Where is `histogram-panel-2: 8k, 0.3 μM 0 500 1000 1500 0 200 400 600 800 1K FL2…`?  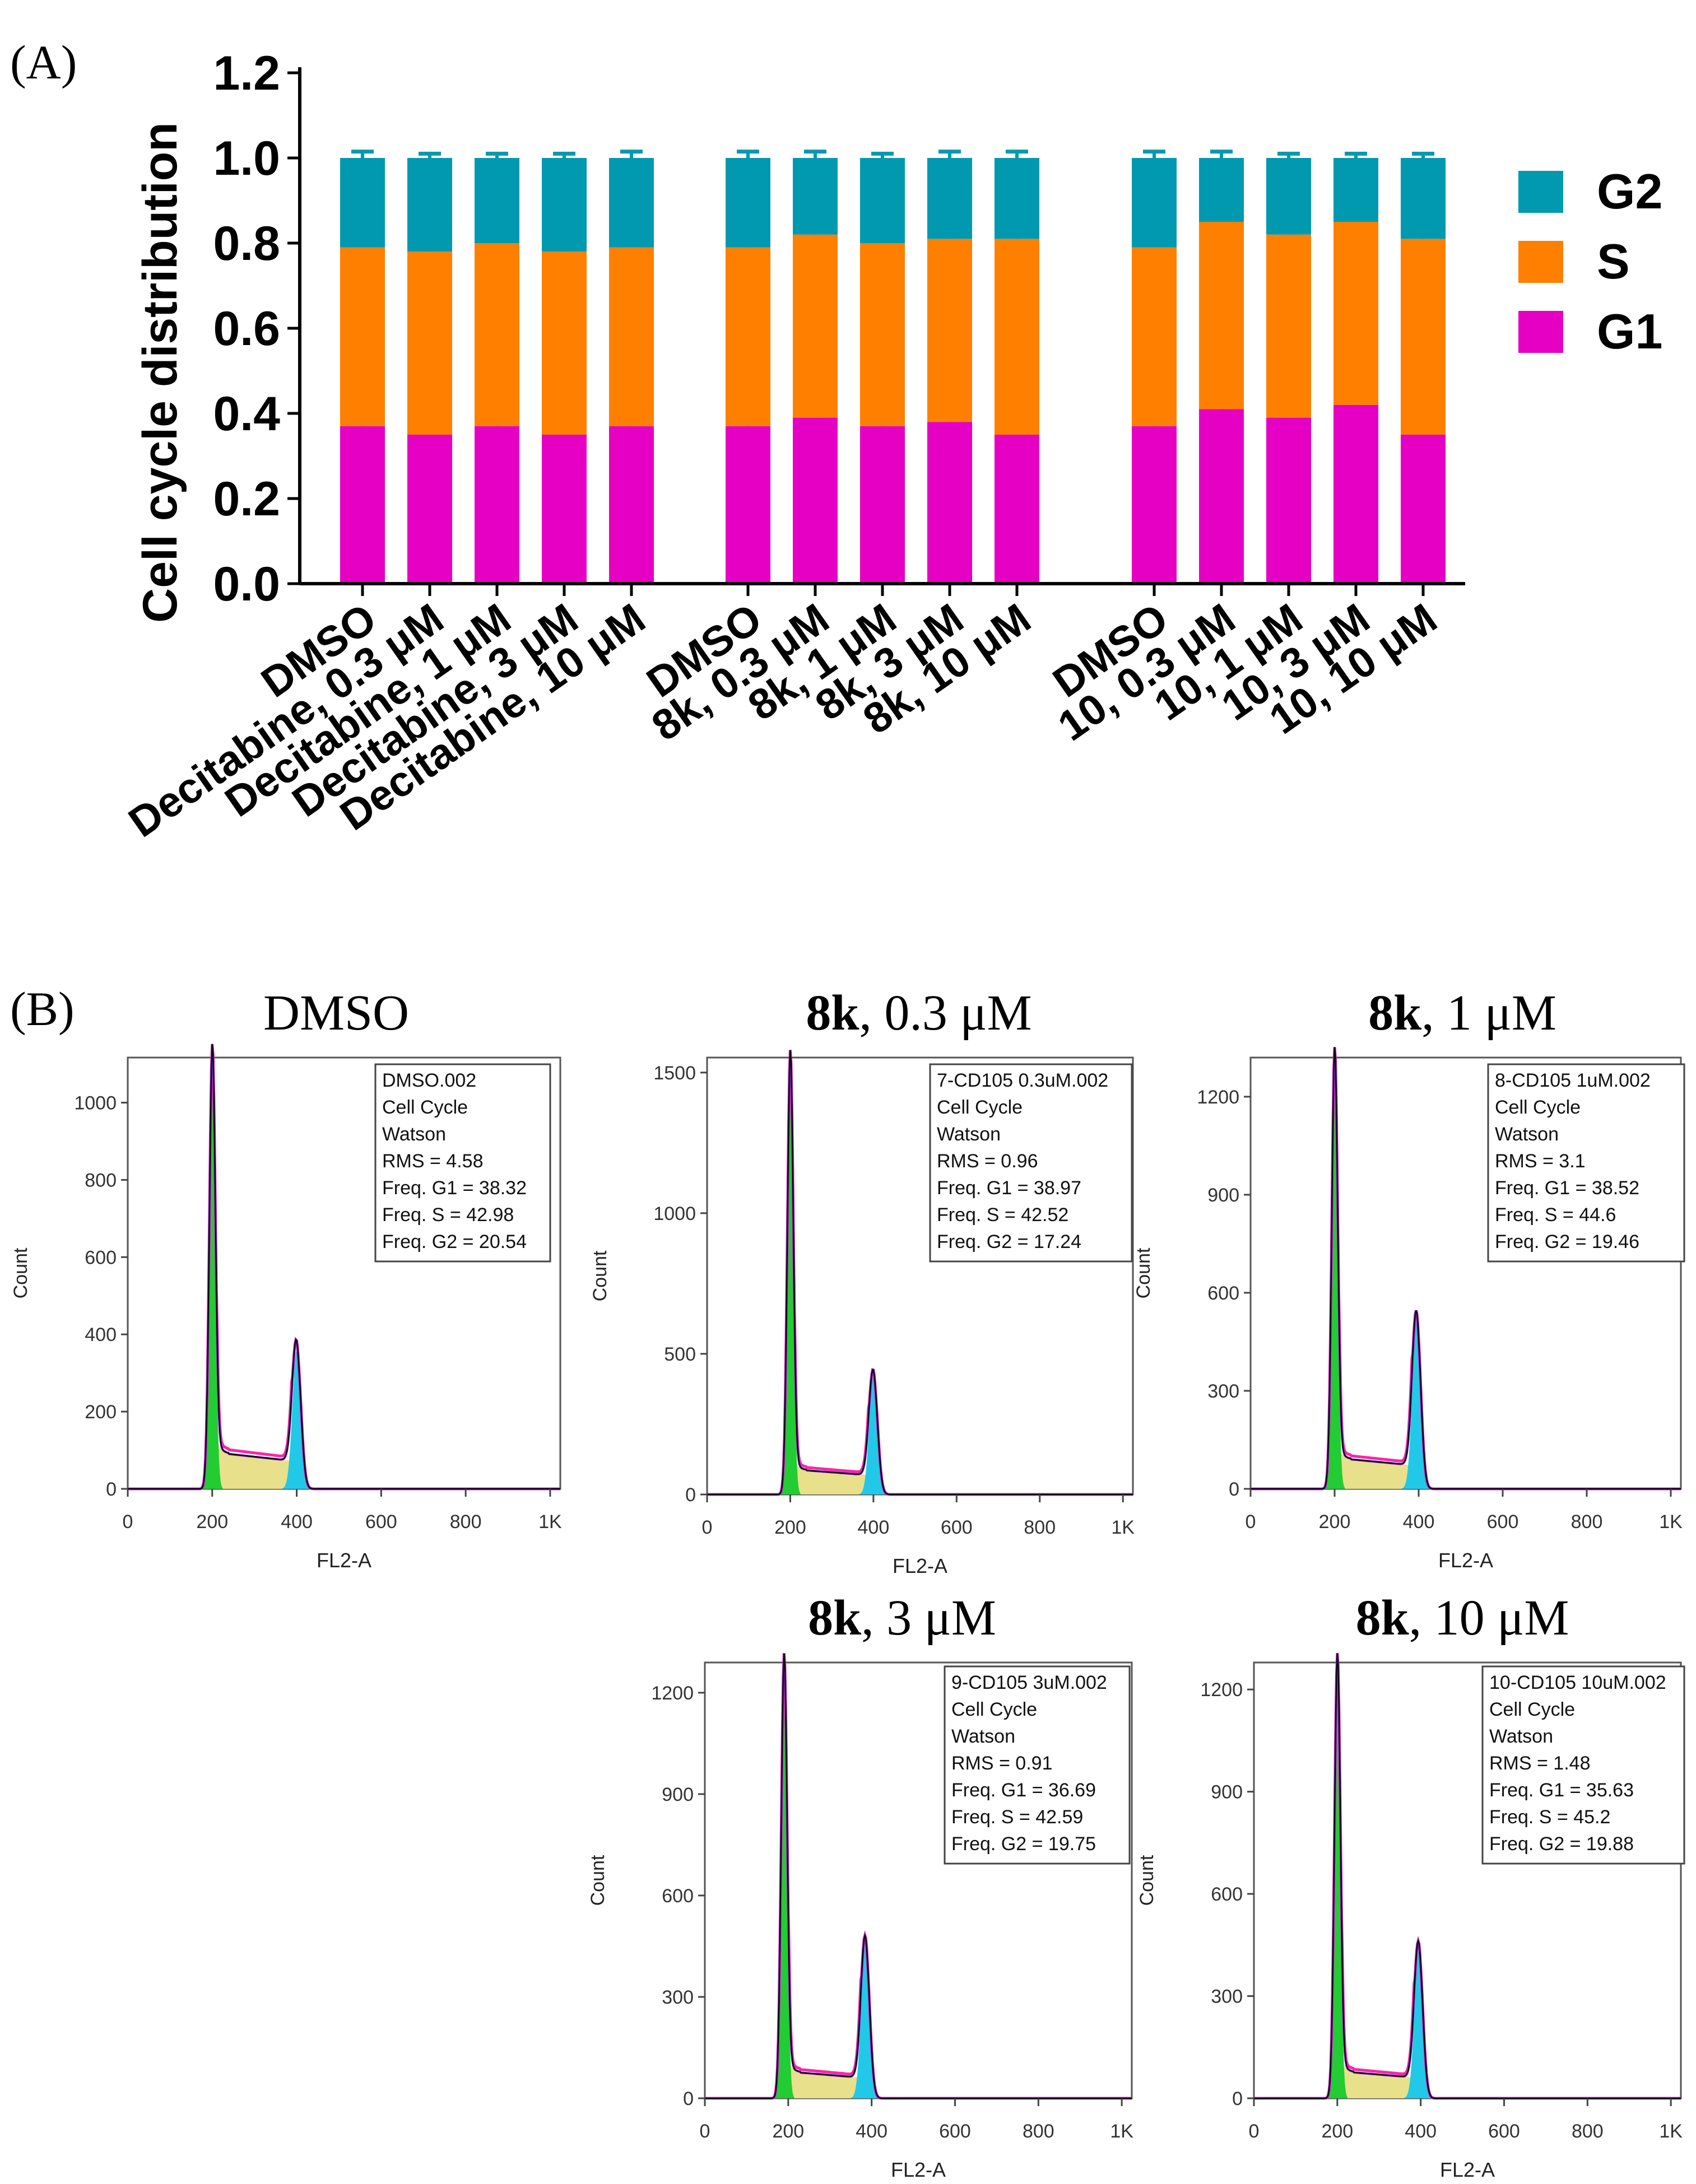 histogram-panel-2: 8k, 0.3 μM 0 500 1000 1500 0 200 400 600 800 1K FL2… is located at coordinates (862, 1281).